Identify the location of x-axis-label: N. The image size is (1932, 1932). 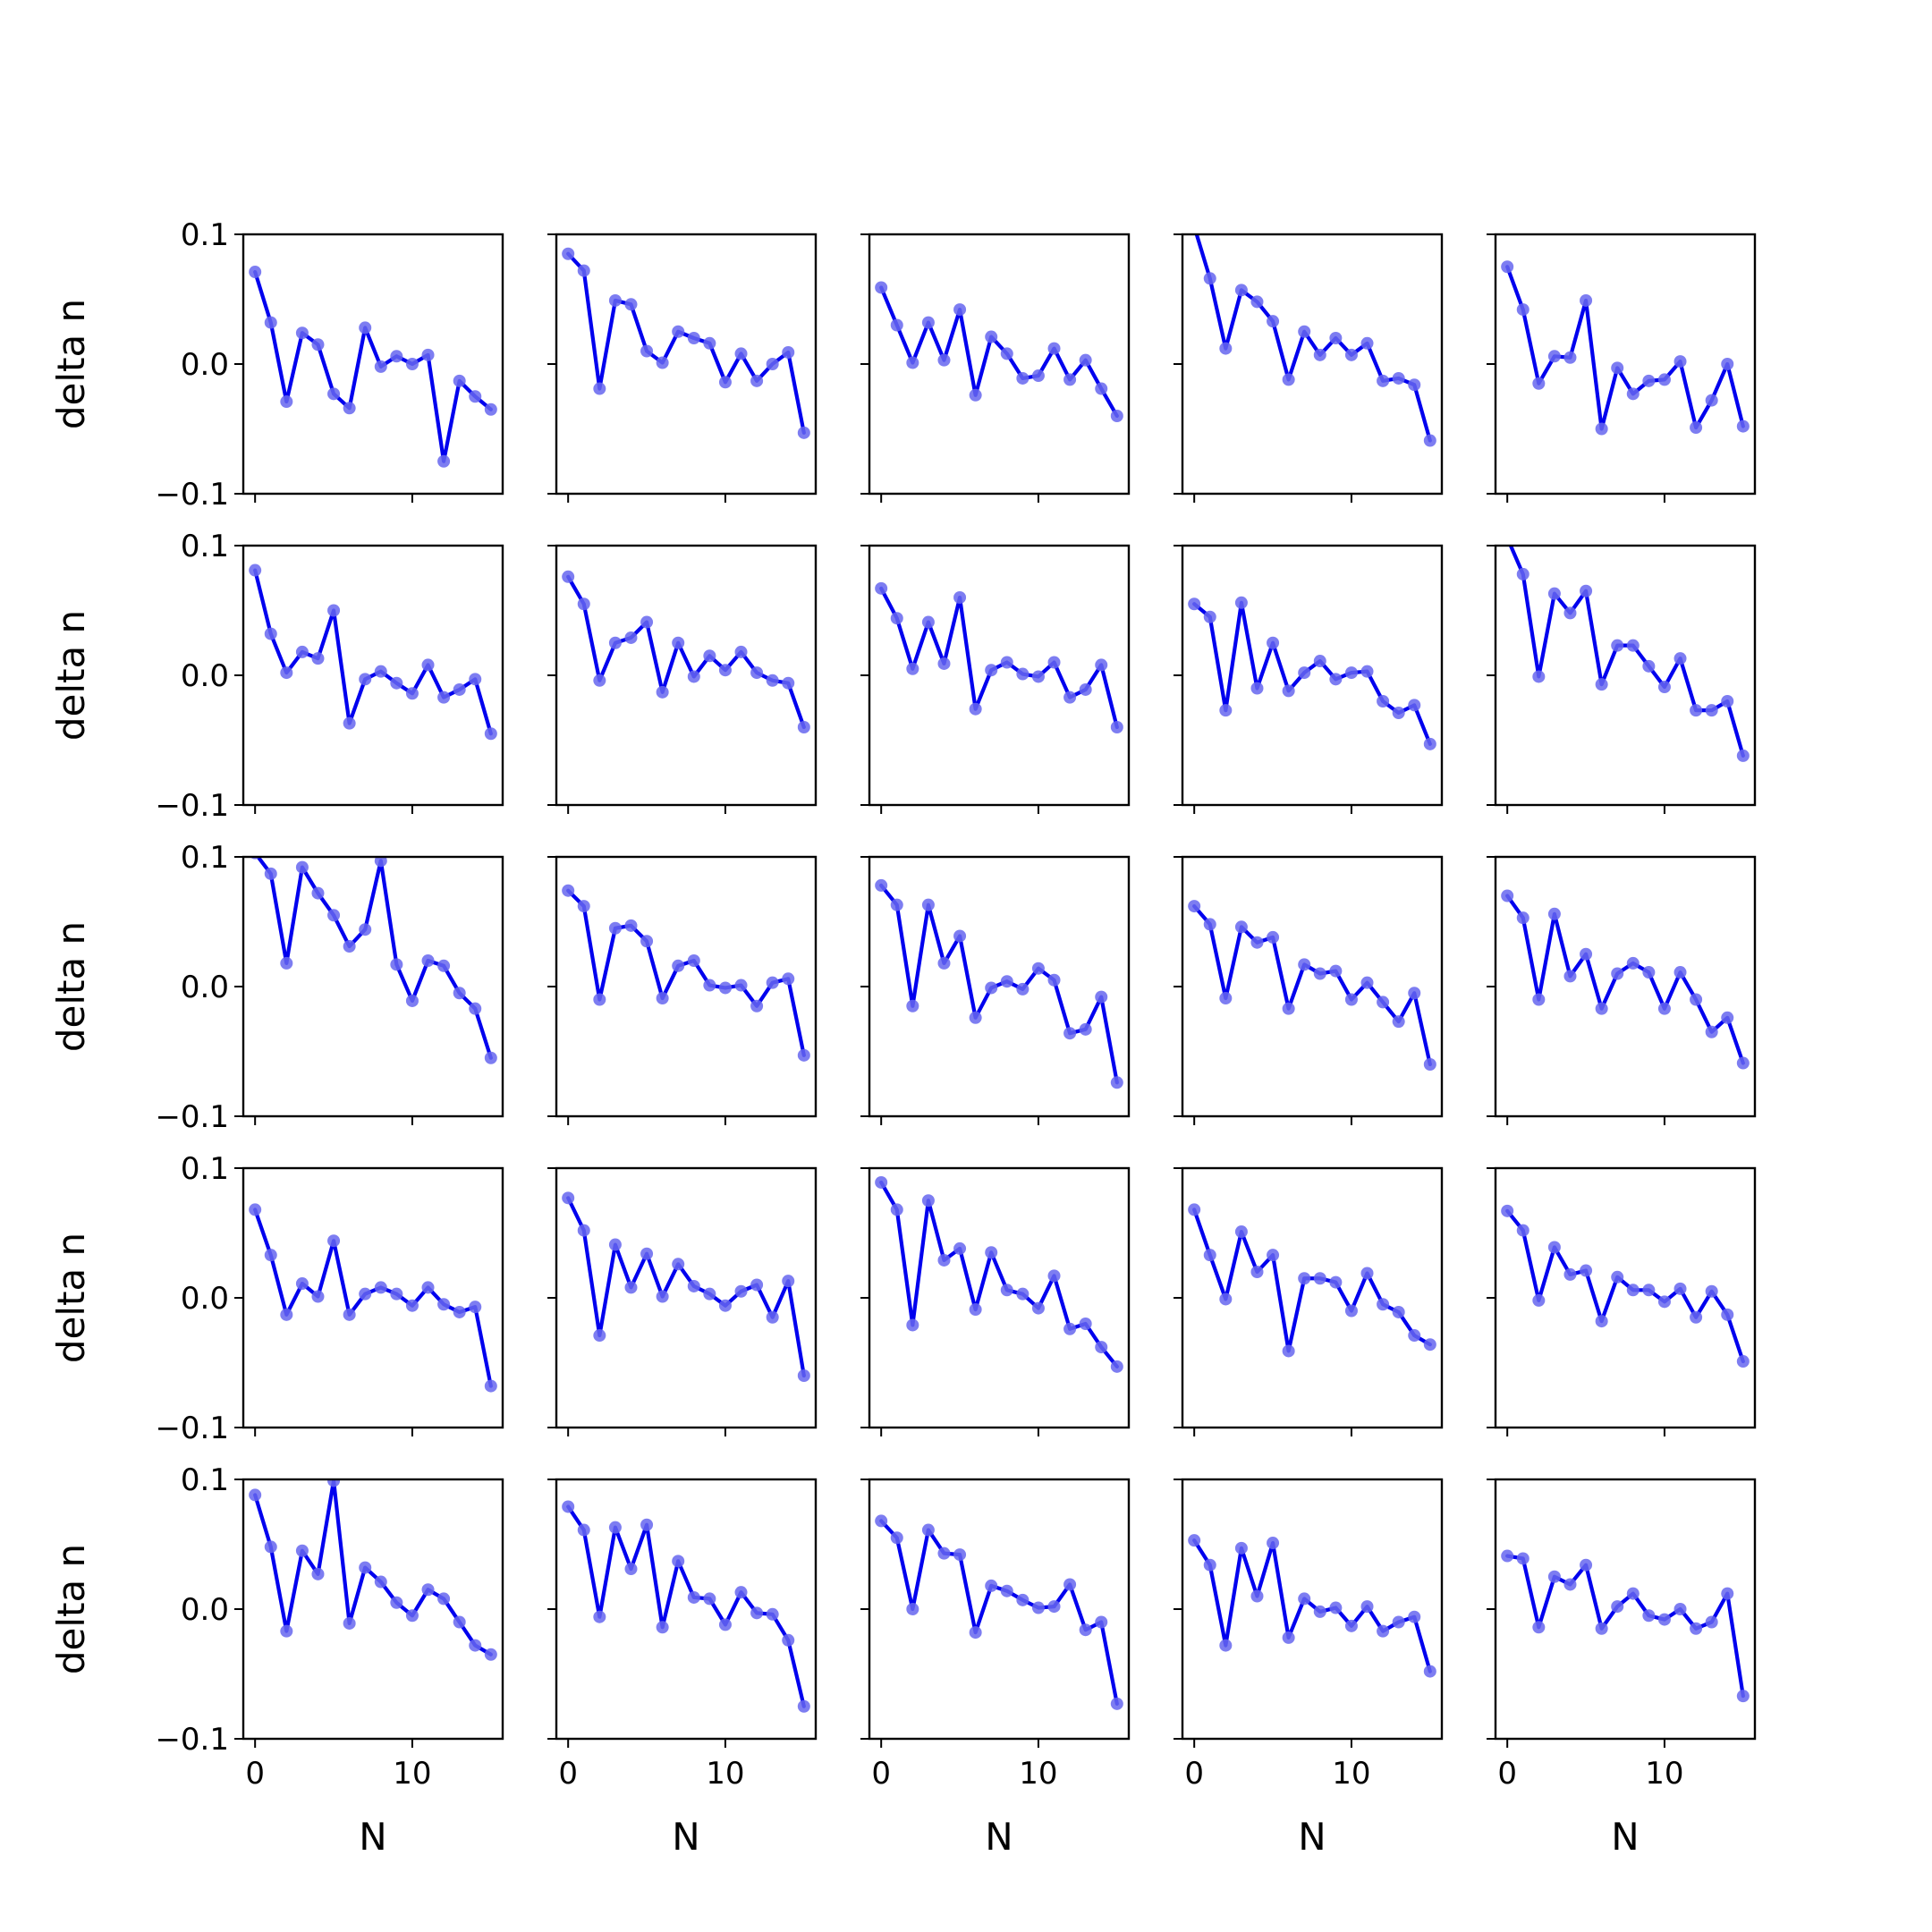
(999, 1837).